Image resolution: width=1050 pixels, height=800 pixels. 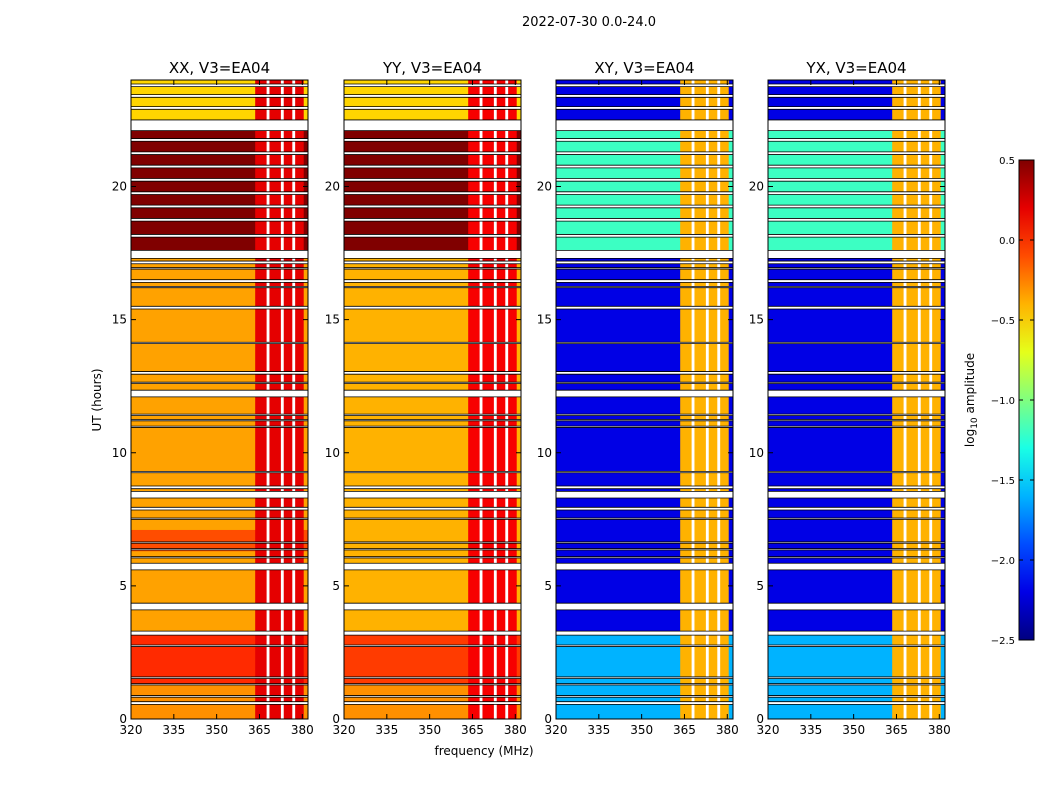 What do you see at coordinates (432, 399) in the screenshot?
I see `heatmap-image` at bounding box center [432, 399].